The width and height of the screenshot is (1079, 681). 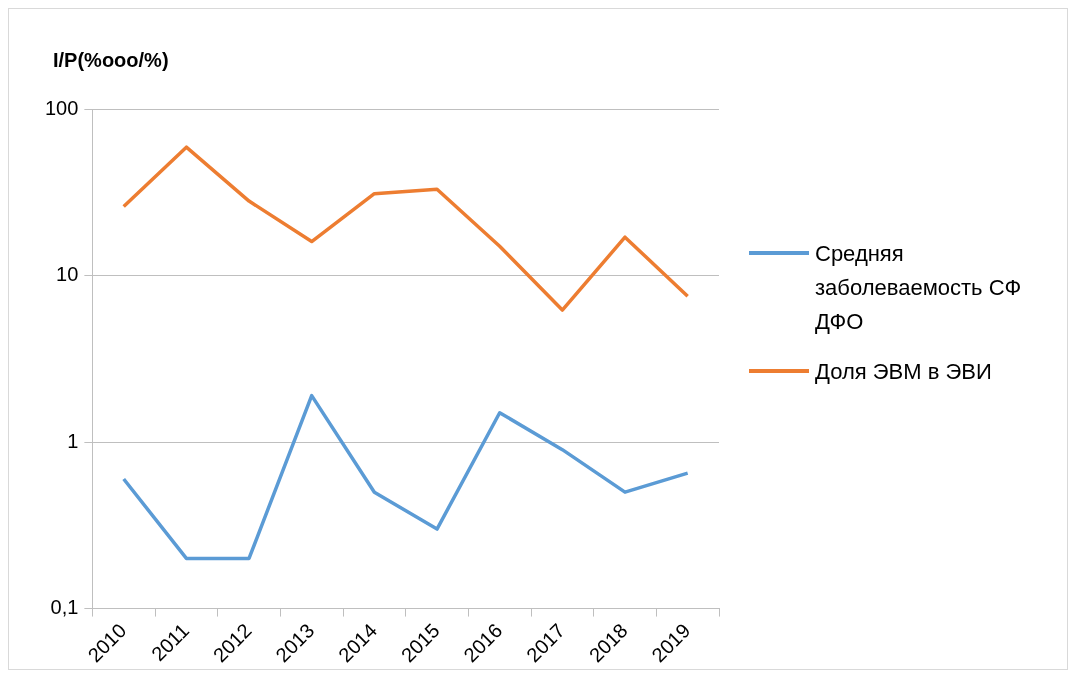 What do you see at coordinates (919, 288) in the screenshot?
I see `legend-label: Средняя заболеваемость СФ ДФО` at bounding box center [919, 288].